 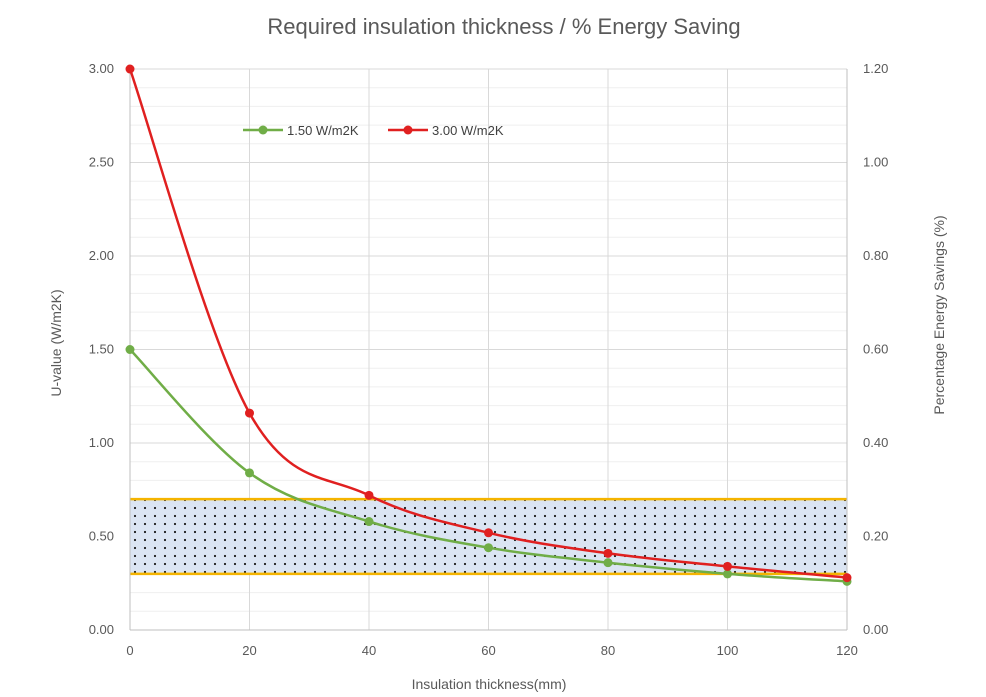 What do you see at coordinates (101, 442) in the screenshot?
I see `y-tick-label: 1.00` at bounding box center [101, 442].